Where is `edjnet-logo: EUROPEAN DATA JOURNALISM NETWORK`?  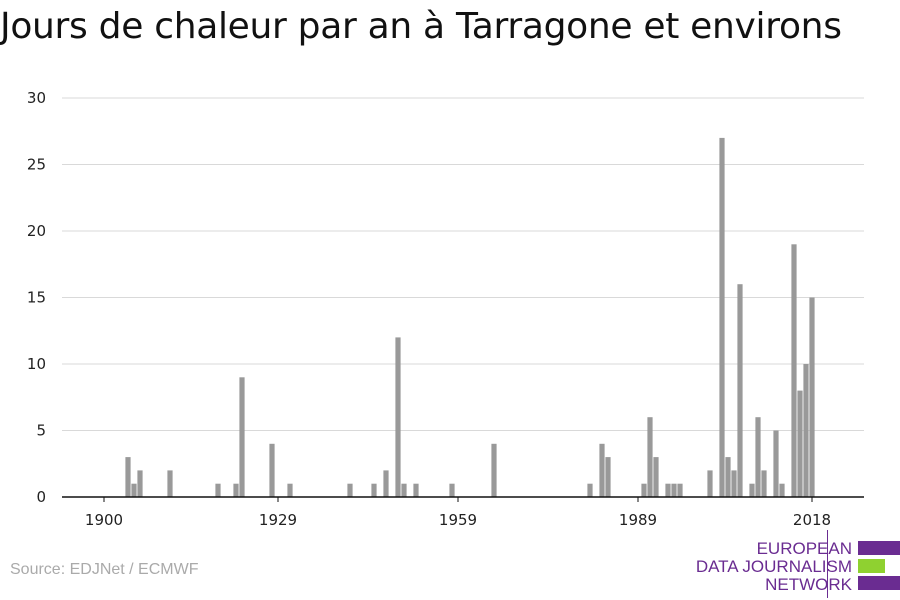
edjnet-logo: EUROPEAN DATA JOURNALISM NETWORK is located at coordinates (798, 564).